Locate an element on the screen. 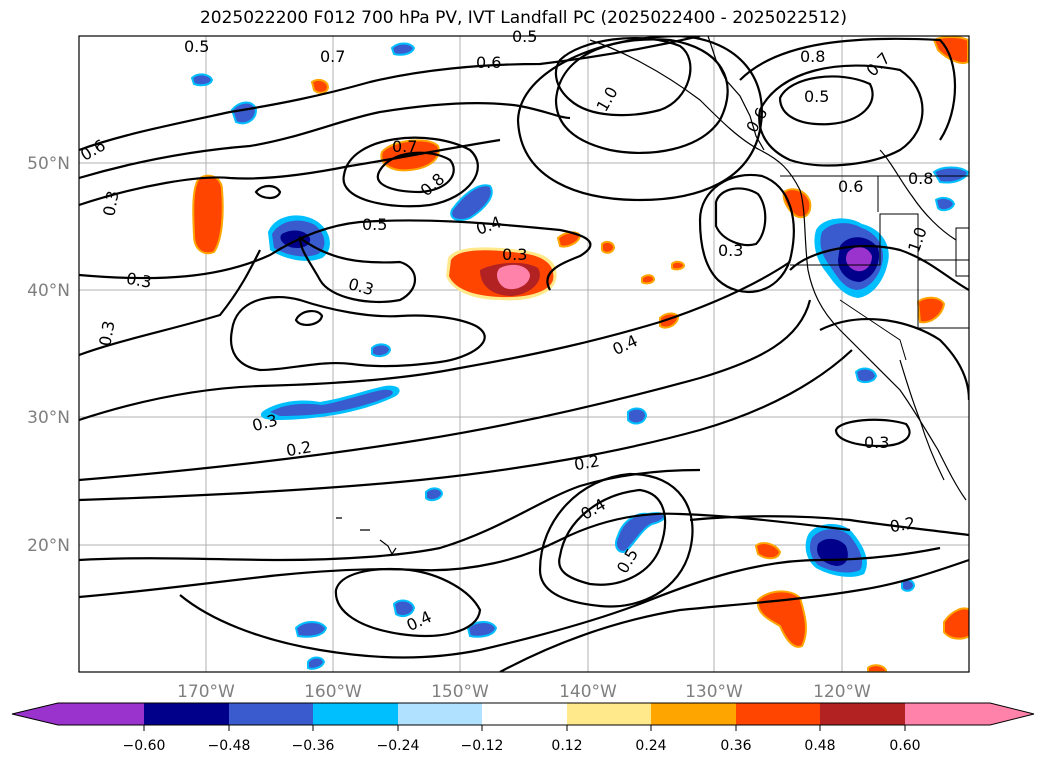  lon-tick-label: 150°W is located at coordinates (460, 692).